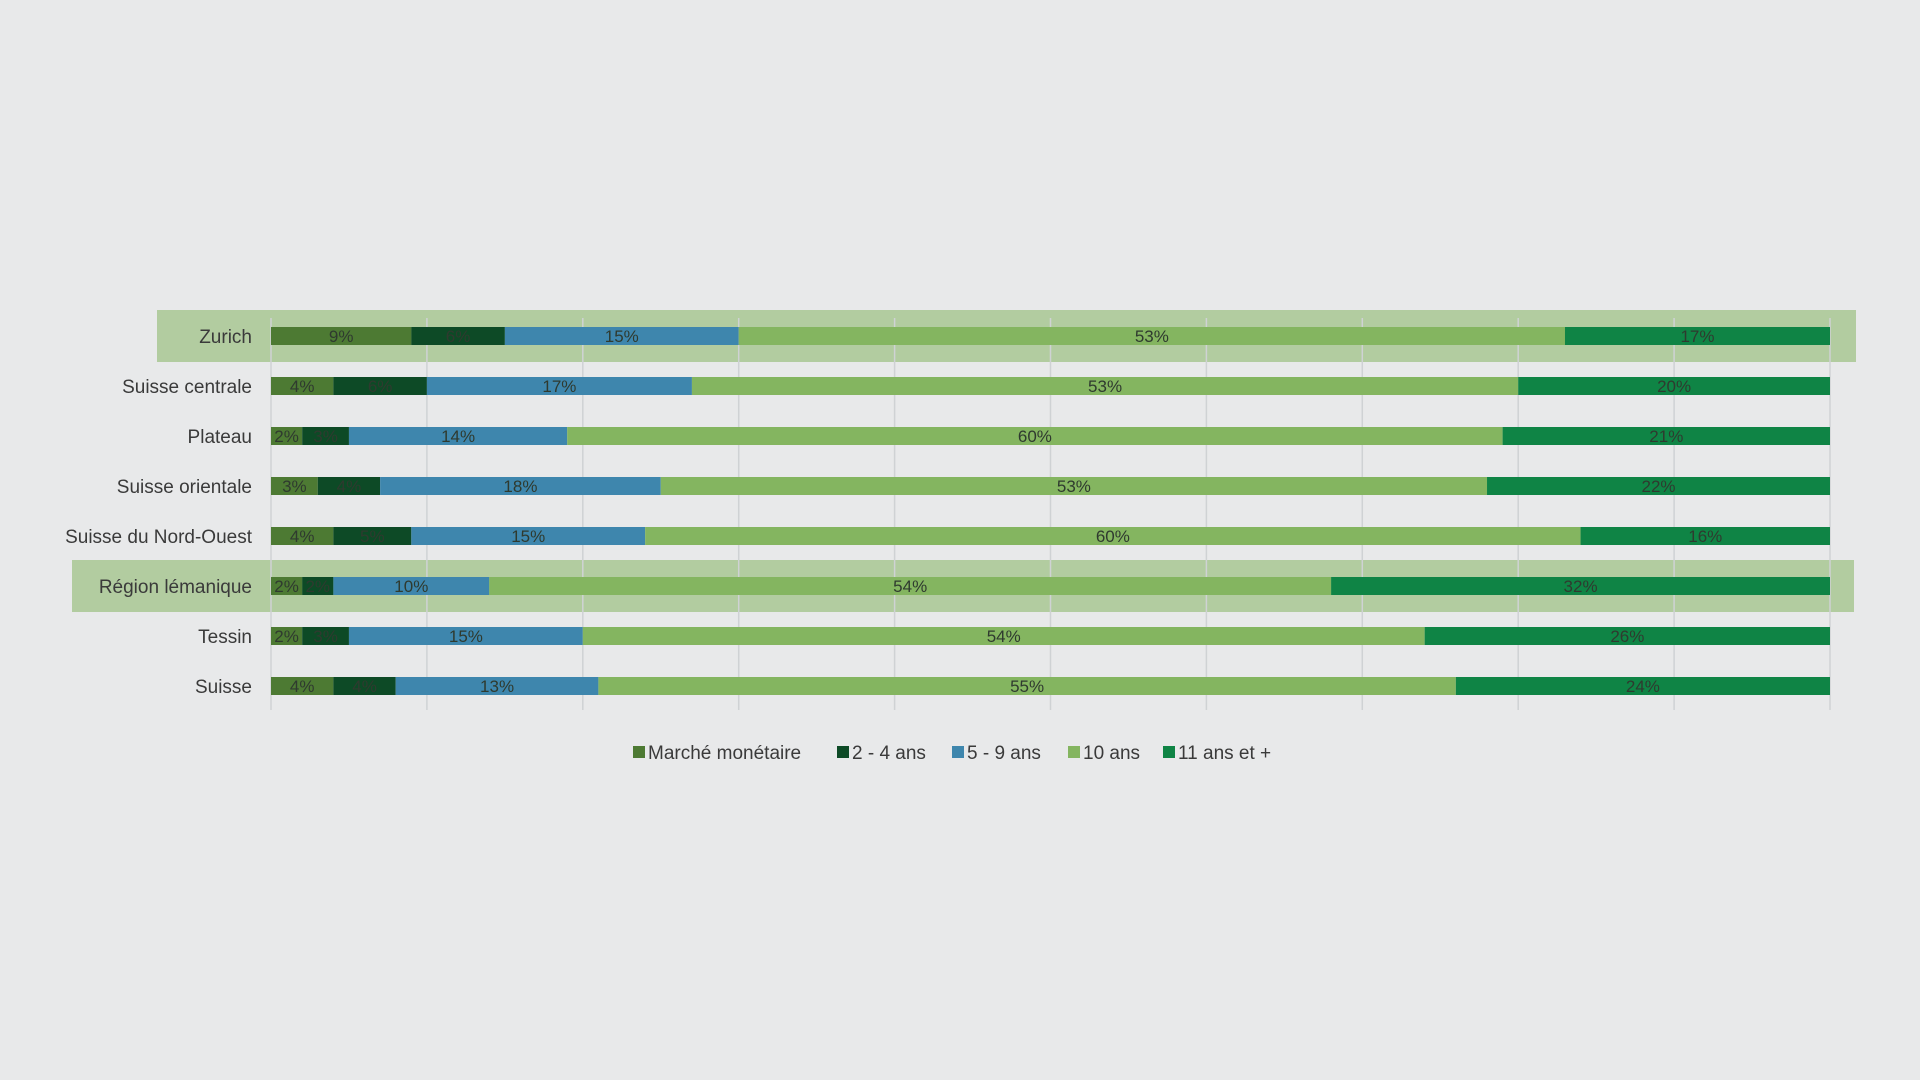  I want to click on data-label: 26%, so click(1627, 636).